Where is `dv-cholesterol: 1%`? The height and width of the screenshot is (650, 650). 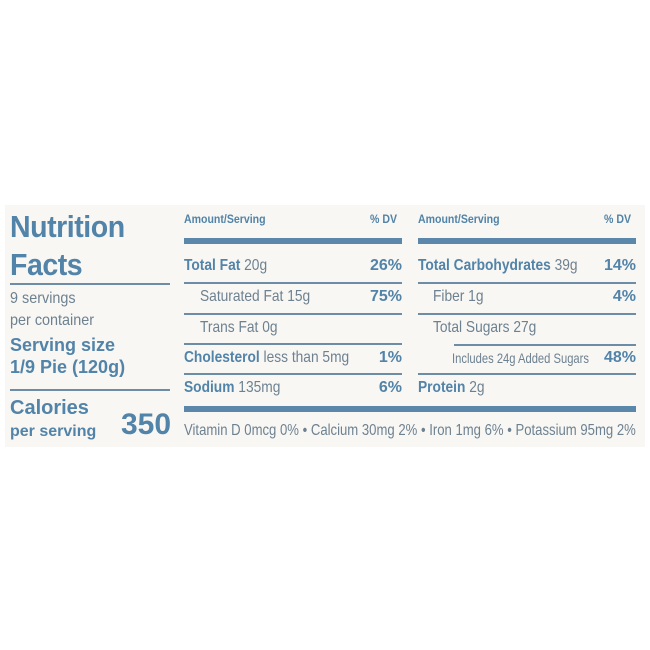
dv-cholesterol: 1% is located at coordinates (390, 357).